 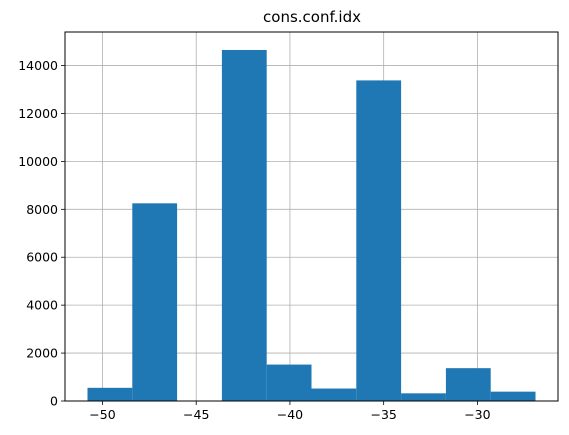 What do you see at coordinates (312, 17) in the screenshot?
I see `chart-title: cons.conf.idx` at bounding box center [312, 17].